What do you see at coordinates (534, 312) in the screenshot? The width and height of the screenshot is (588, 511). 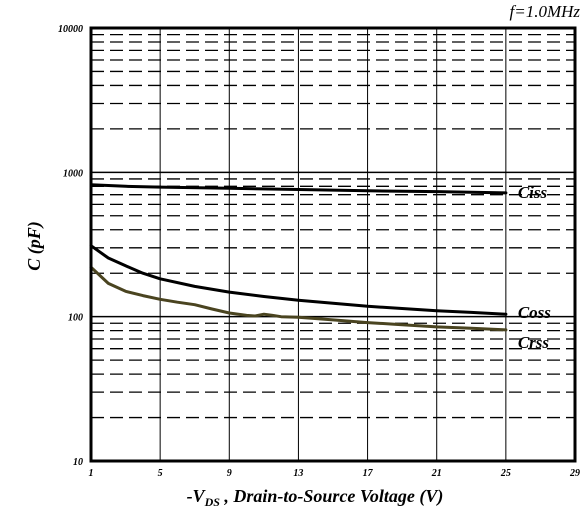 I see `series-label-coss: Coss` at bounding box center [534, 312].